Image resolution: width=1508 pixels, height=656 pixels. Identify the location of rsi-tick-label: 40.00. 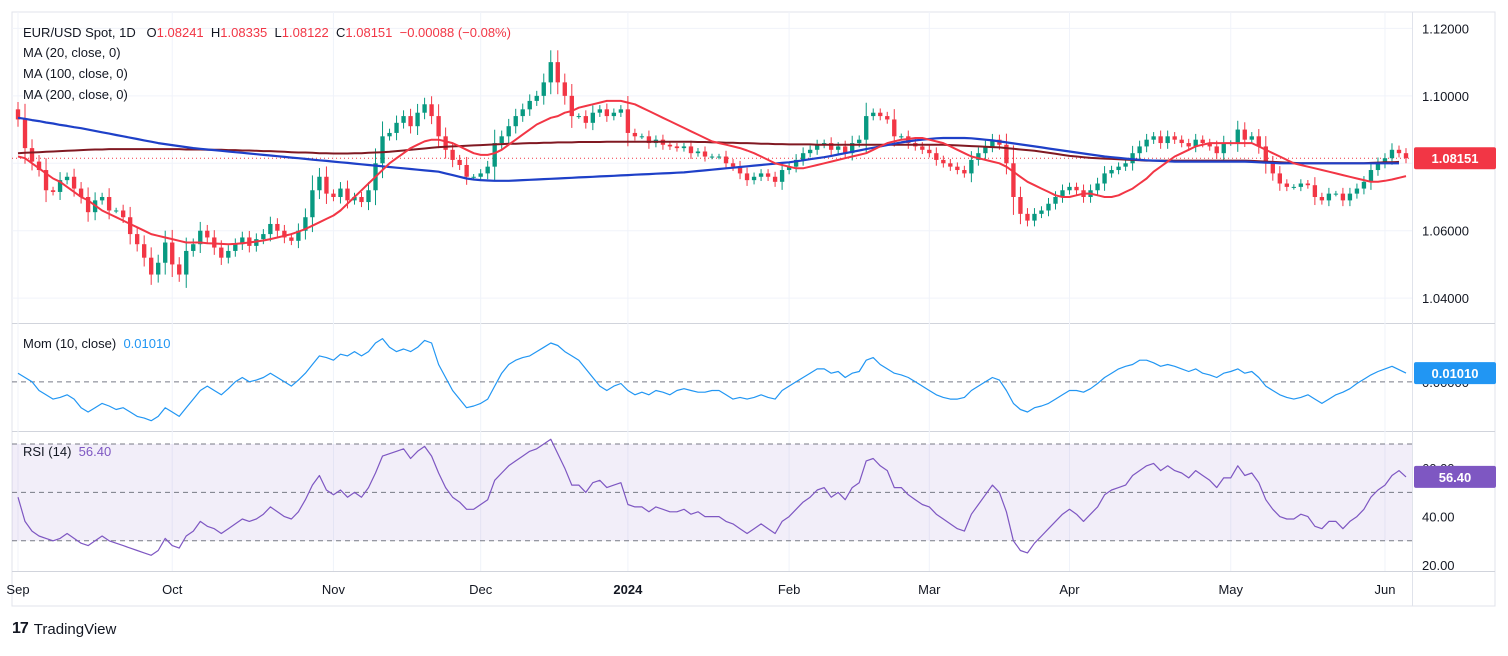
(1438, 517).